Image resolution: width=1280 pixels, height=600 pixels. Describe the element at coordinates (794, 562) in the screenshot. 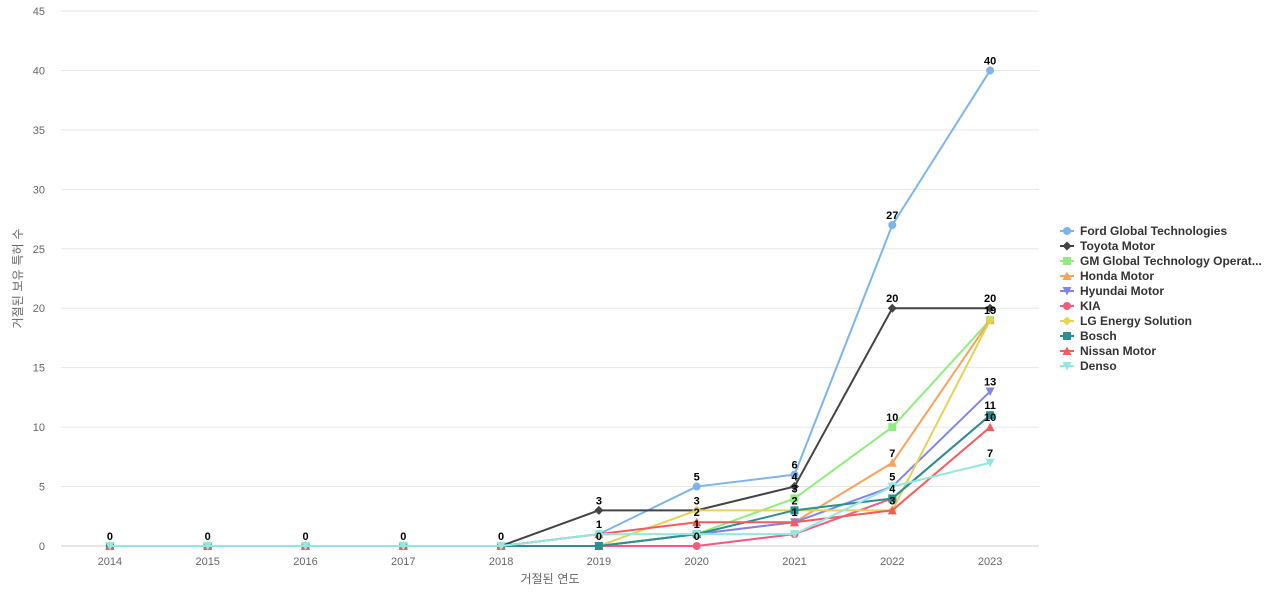

I see `x-tick-label: 2021` at that location.